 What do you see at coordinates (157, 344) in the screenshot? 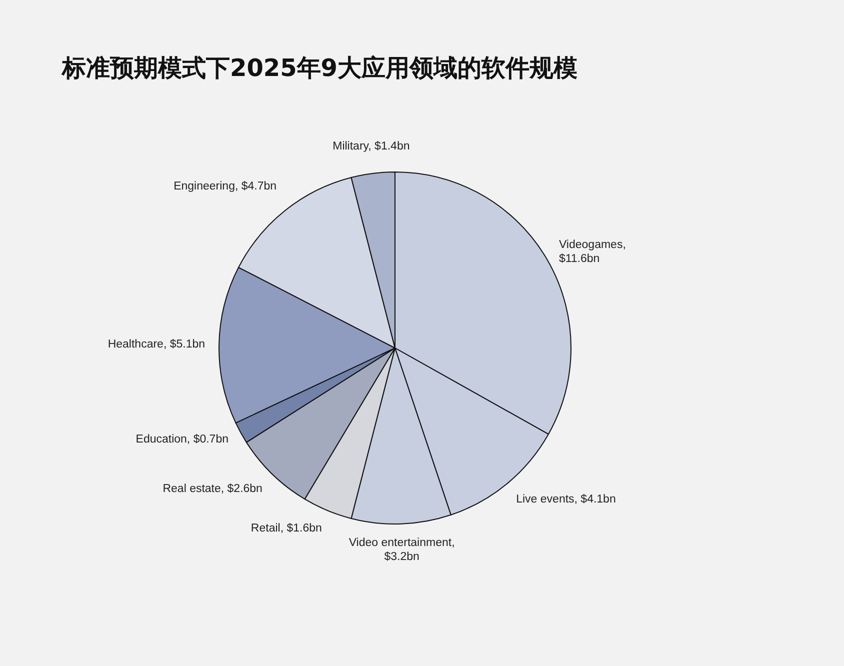
I see `slice-label: Healthcare, $5.1bn` at bounding box center [157, 344].